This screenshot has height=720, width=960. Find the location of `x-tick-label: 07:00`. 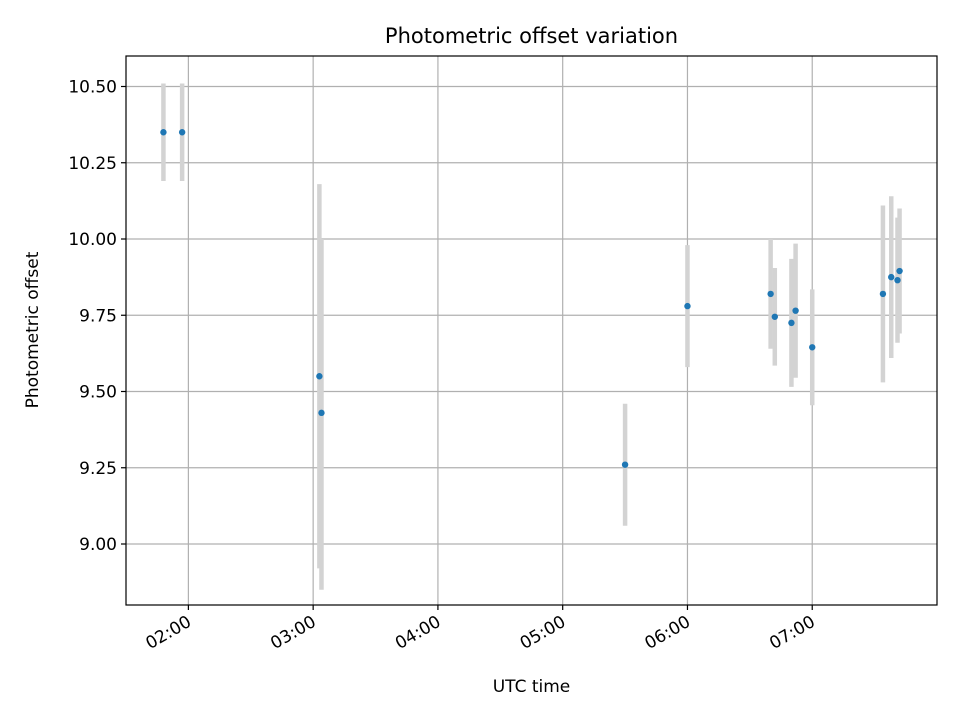

x-tick-label: 07:00 is located at coordinates (792, 633).